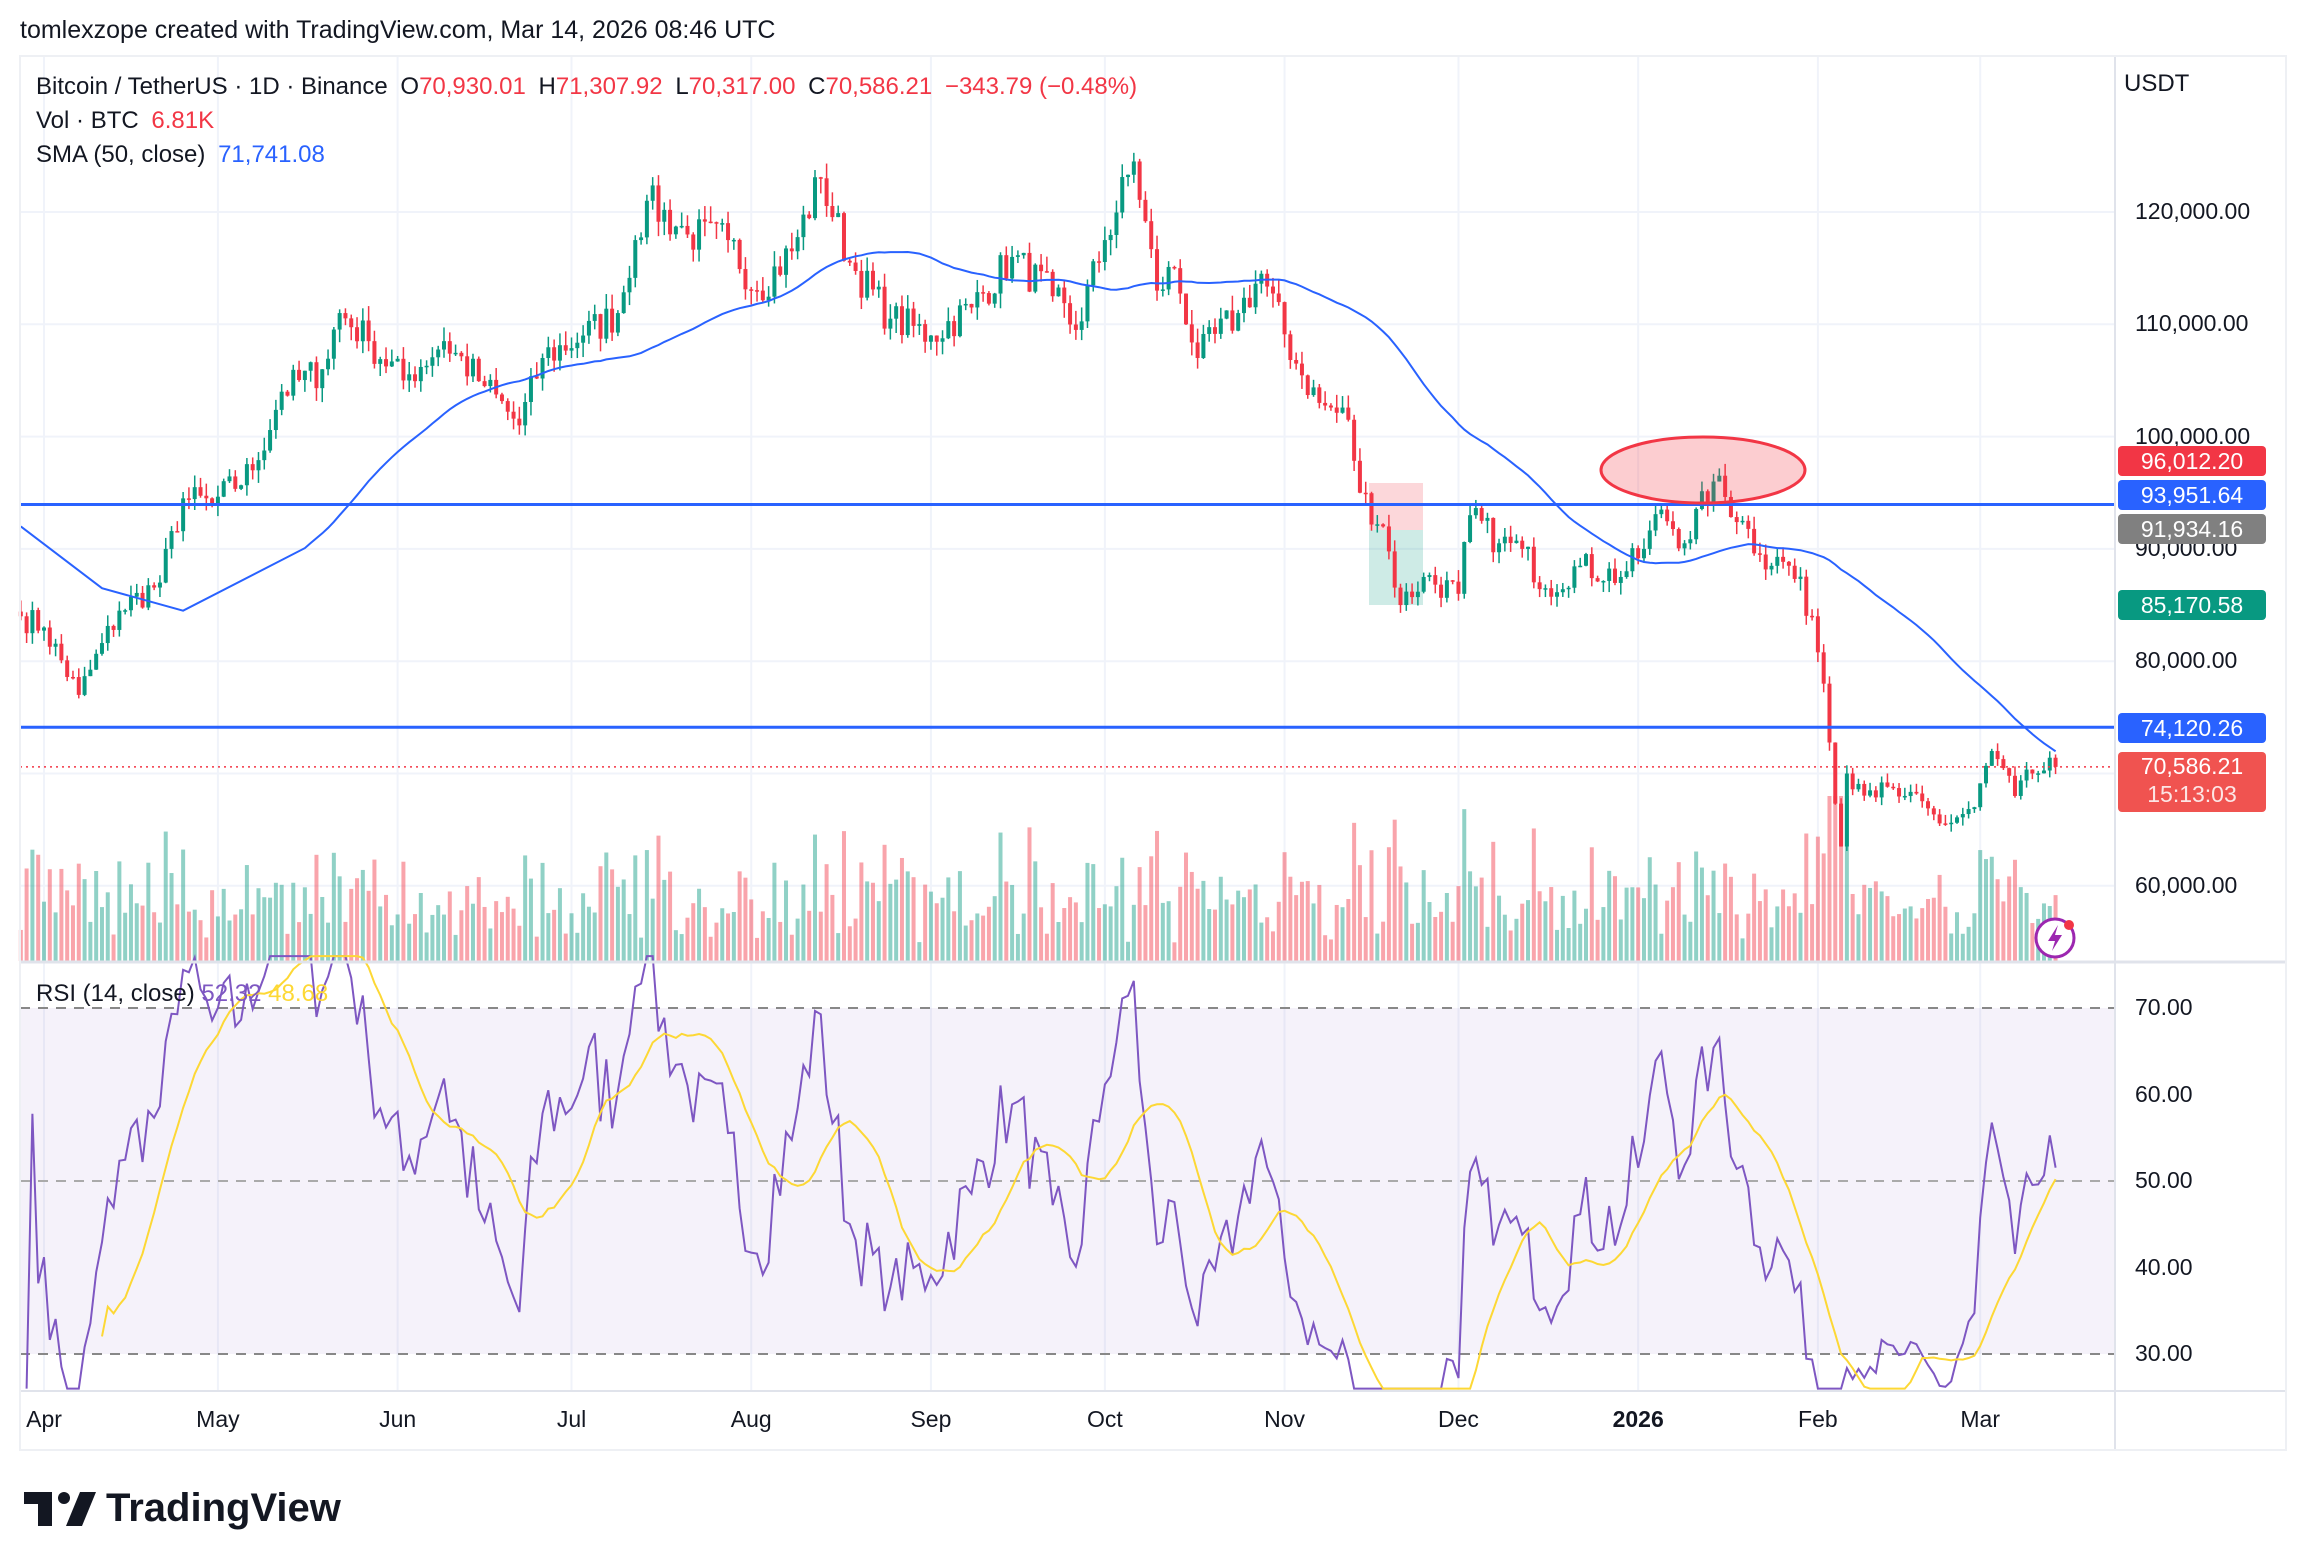 This screenshot has width=2308, height=1568. Describe the element at coordinates (212, 86) in the screenshot. I see `symbol-name: Bitcoin / TetherUS · 1D · Binance` at that location.